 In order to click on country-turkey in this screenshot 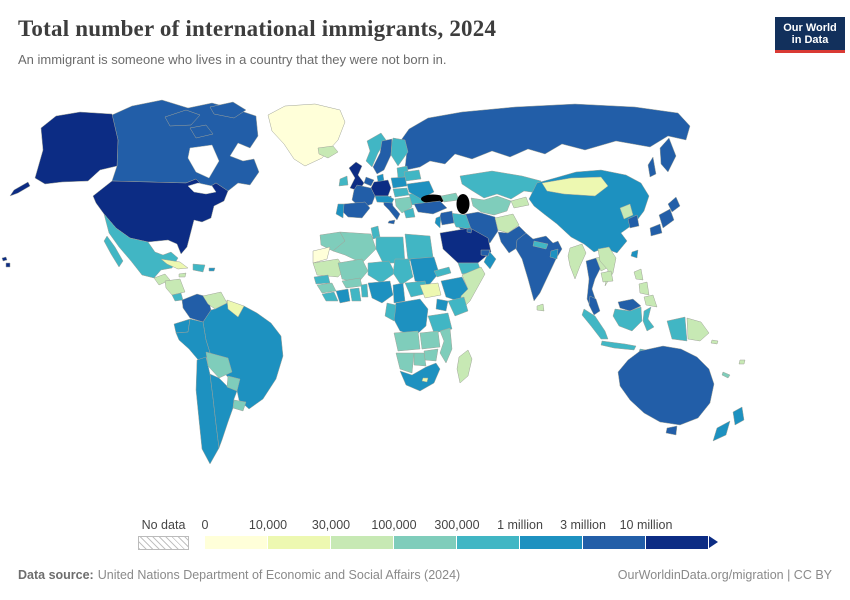, I will do `click(430, 207)`.